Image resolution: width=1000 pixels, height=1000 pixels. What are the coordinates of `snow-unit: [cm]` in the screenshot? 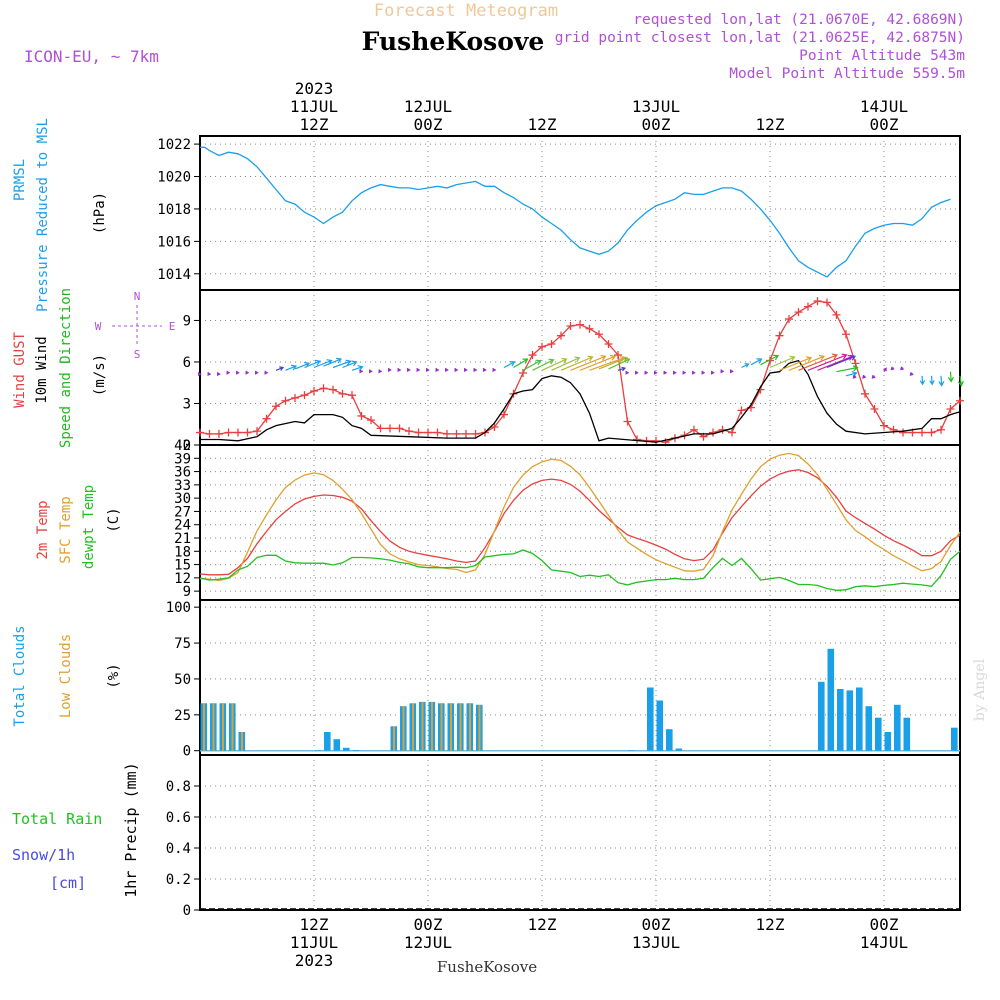 It's located at (68, 883).